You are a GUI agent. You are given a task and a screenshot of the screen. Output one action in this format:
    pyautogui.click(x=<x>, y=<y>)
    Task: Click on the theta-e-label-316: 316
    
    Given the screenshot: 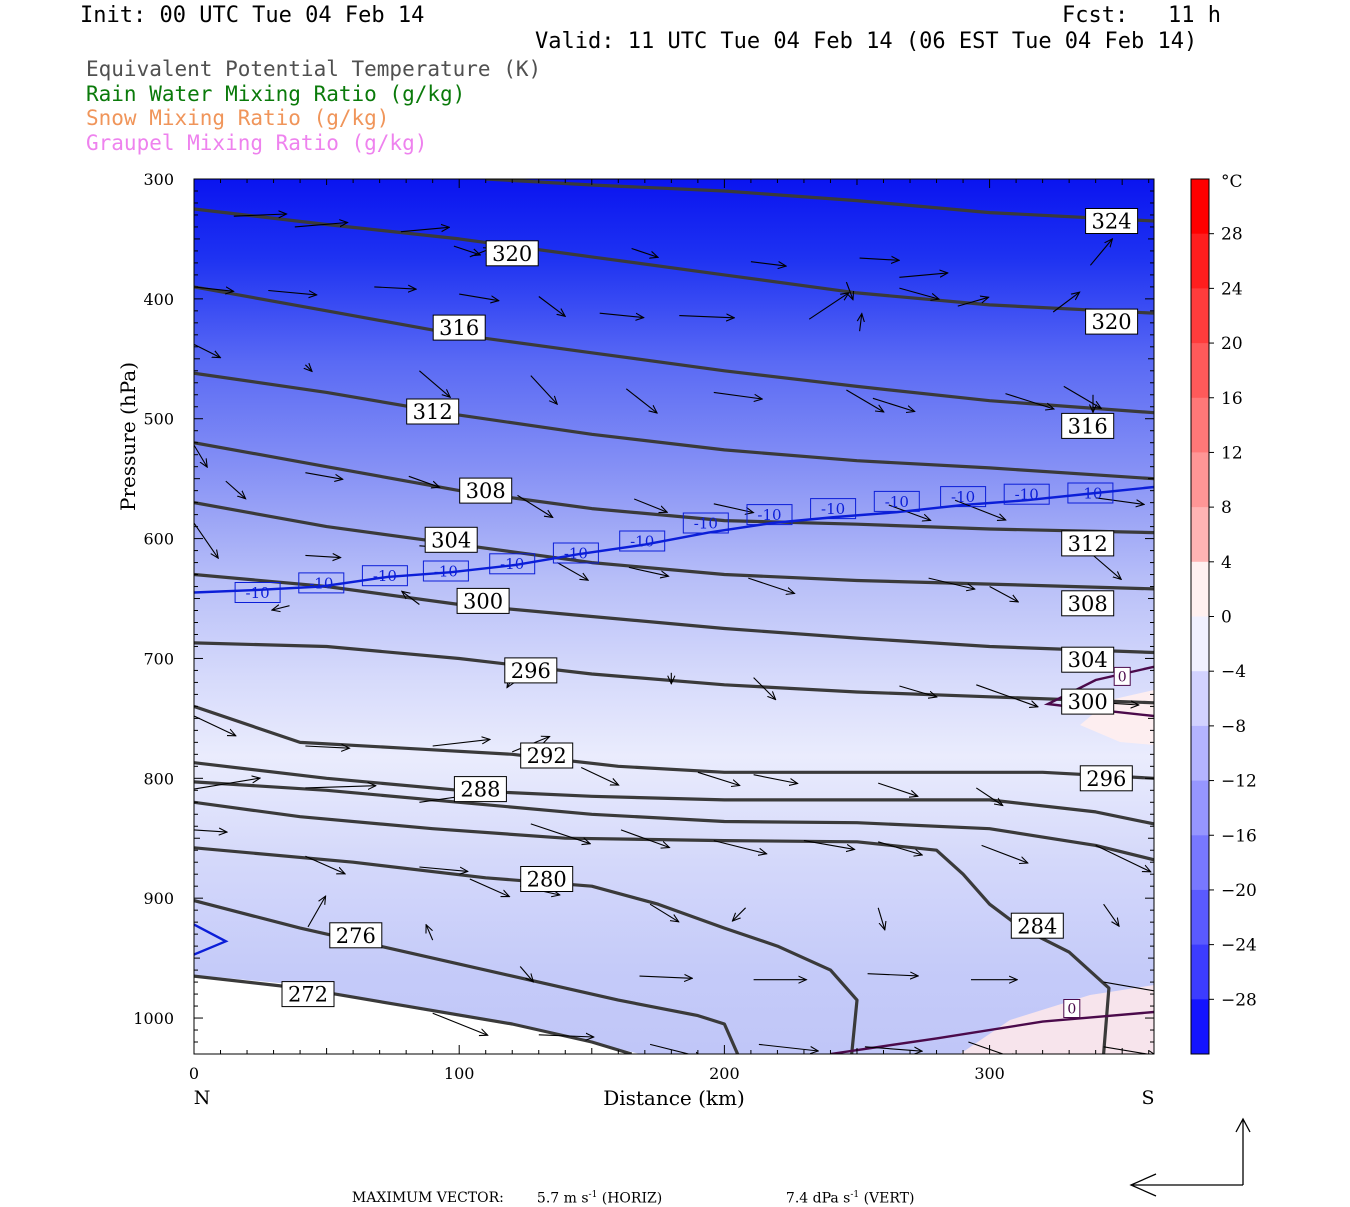 What is the action you would take?
    pyautogui.click(x=1088, y=425)
    